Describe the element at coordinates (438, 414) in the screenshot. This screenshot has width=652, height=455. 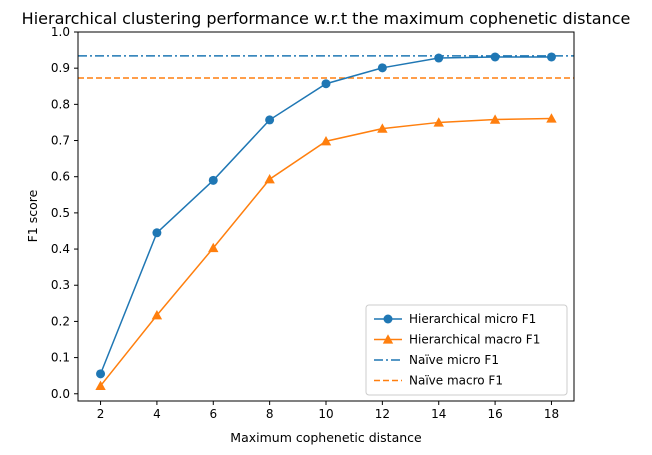
I see `x-tick-label: 14` at that location.